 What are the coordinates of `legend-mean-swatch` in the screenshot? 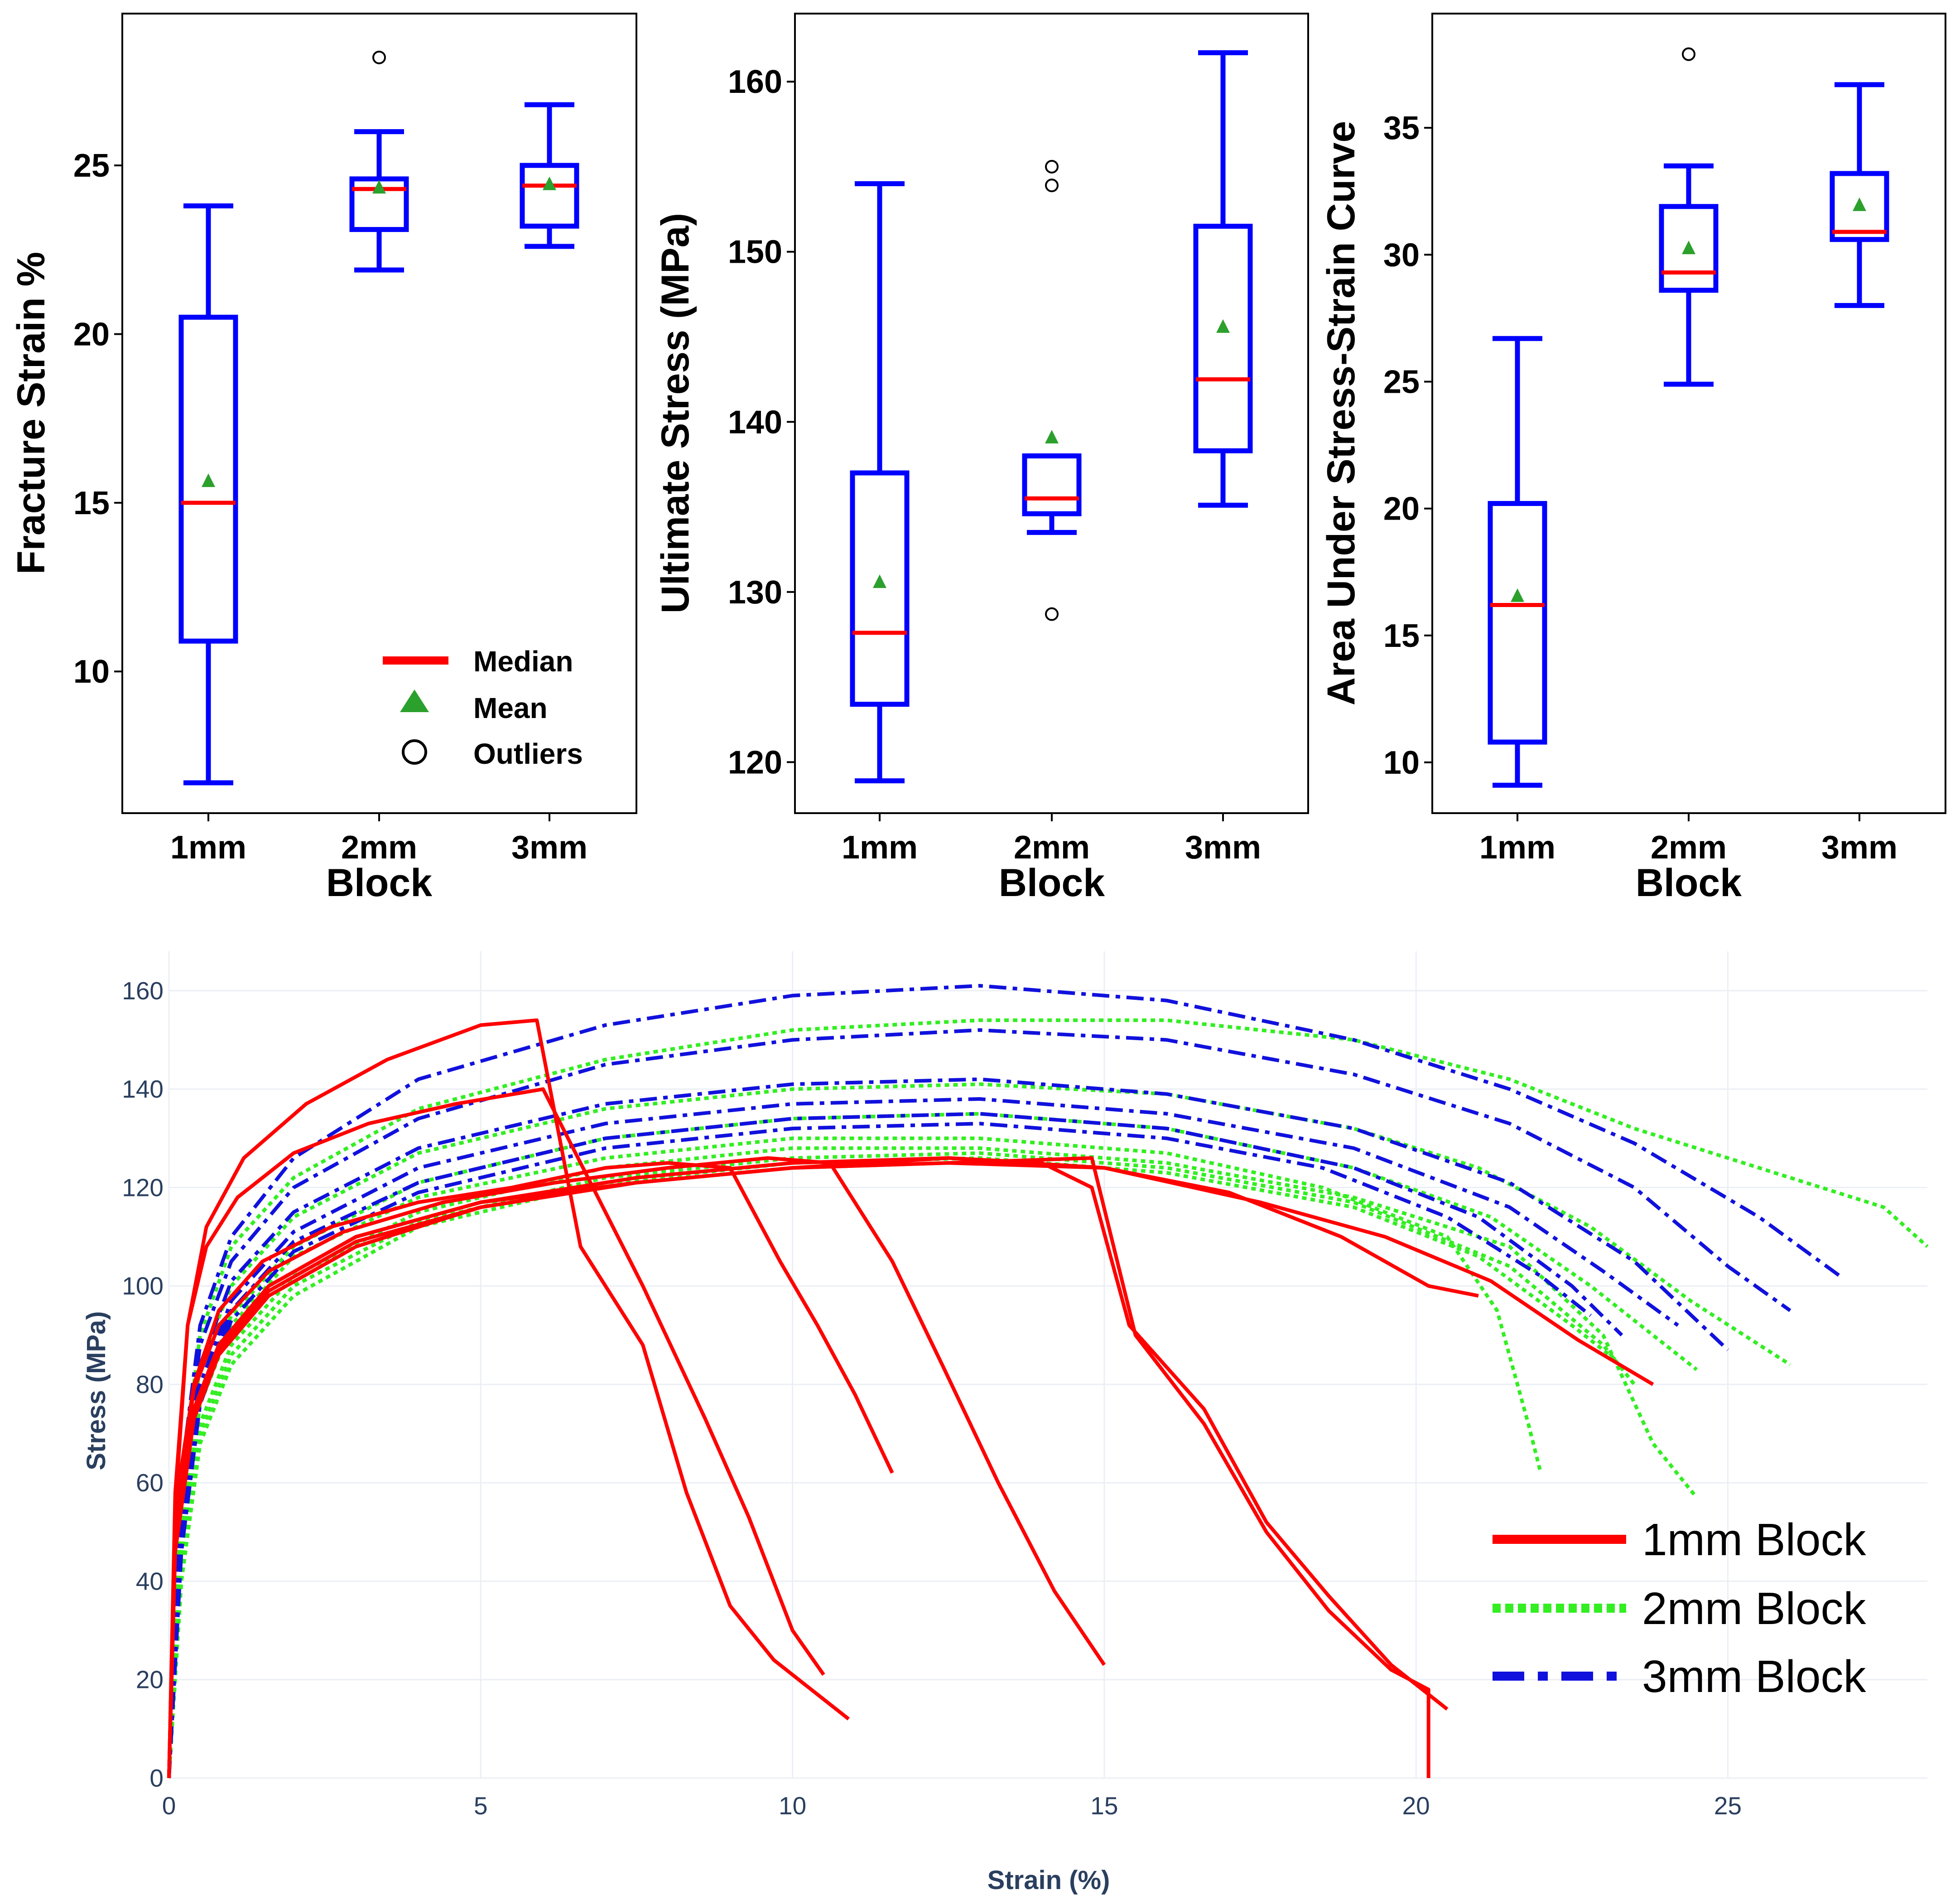 It's located at (414, 700).